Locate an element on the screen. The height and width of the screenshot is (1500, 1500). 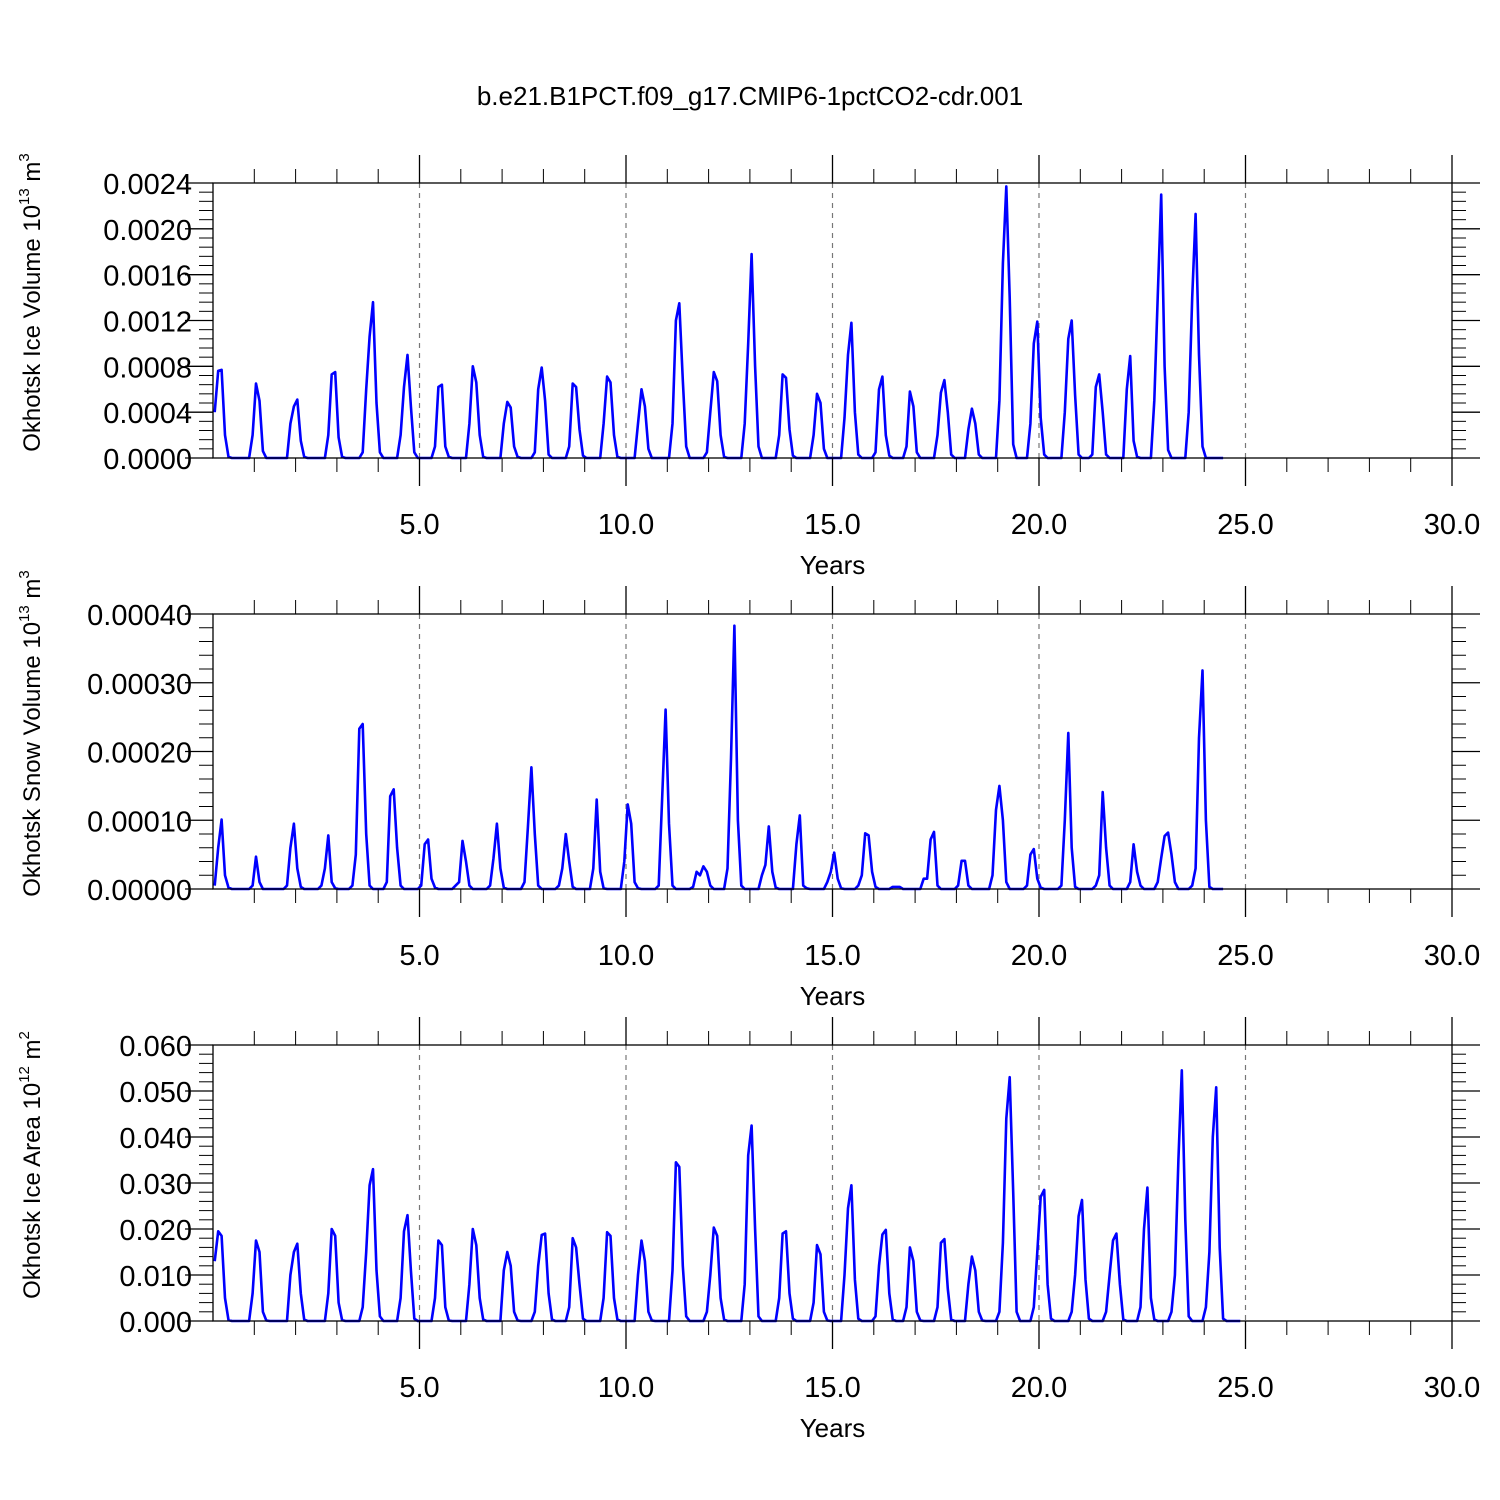
y-tick-label: 0.0020 is located at coordinates (147, 231).